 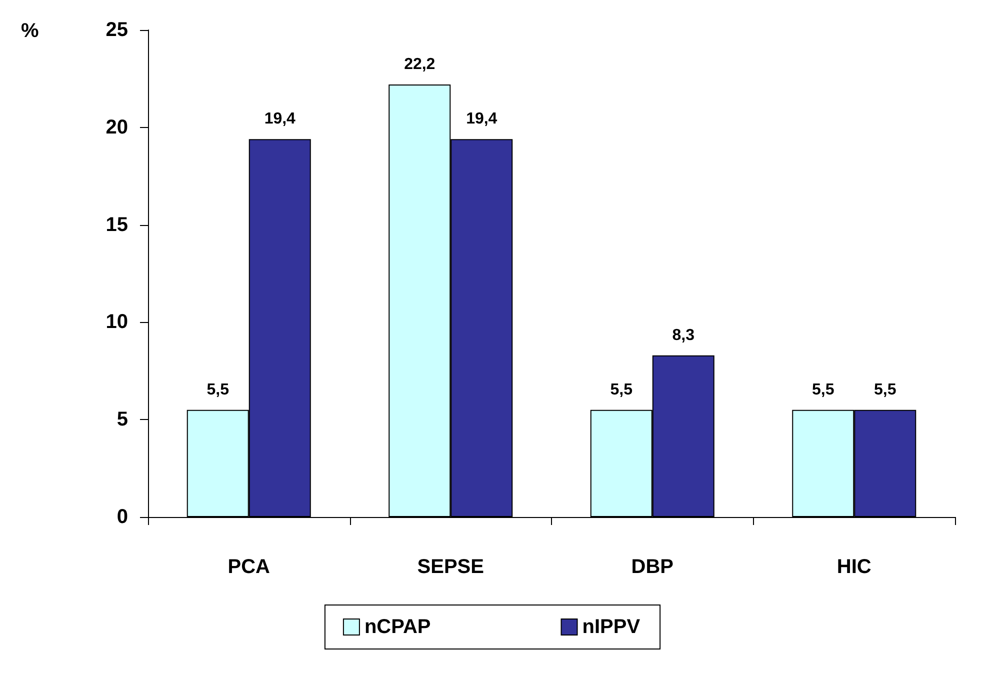 I want to click on data-label: 22,2, so click(x=420, y=65).